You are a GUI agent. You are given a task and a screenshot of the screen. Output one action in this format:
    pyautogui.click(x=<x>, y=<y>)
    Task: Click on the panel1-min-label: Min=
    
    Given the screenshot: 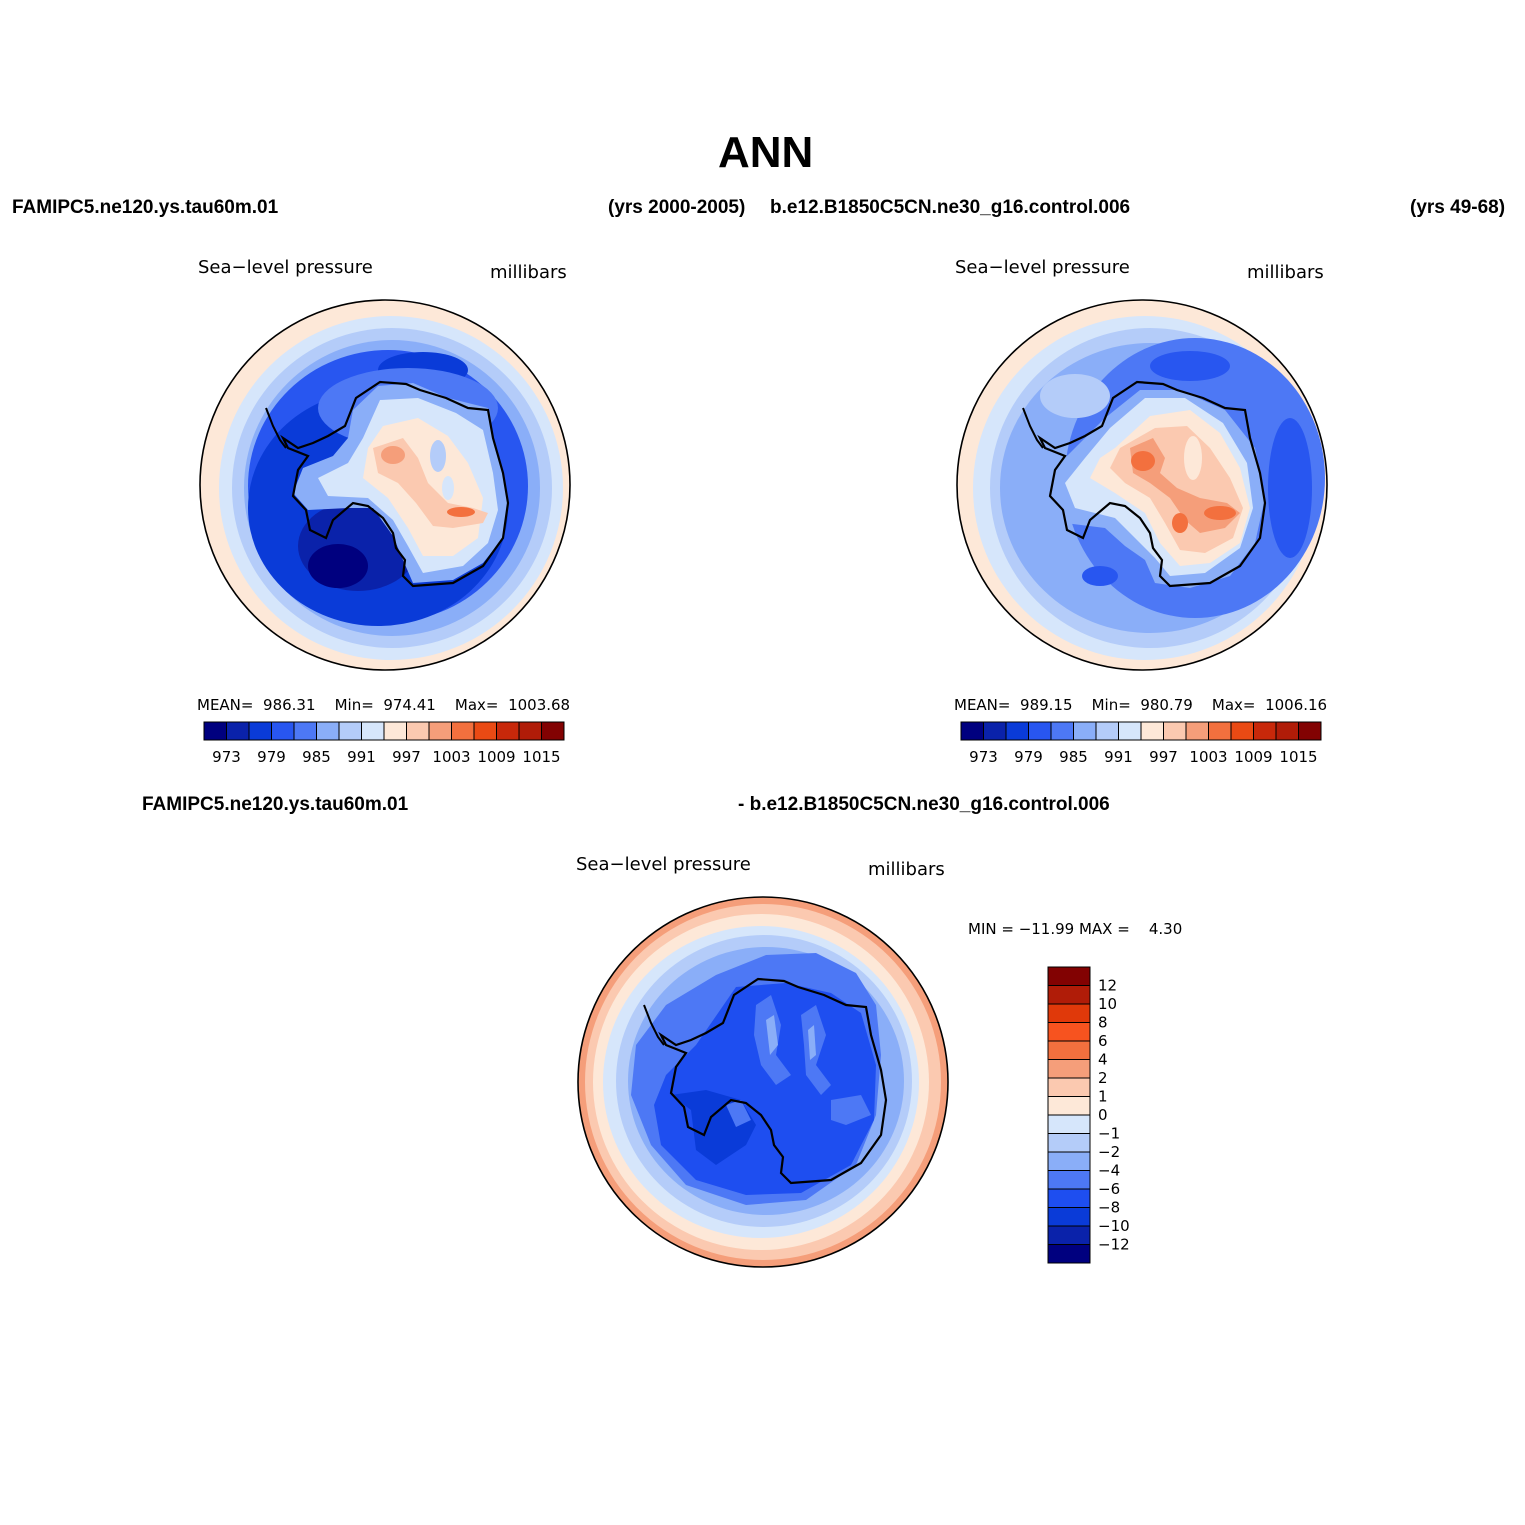 What is the action you would take?
    pyautogui.click(x=354, y=705)
    